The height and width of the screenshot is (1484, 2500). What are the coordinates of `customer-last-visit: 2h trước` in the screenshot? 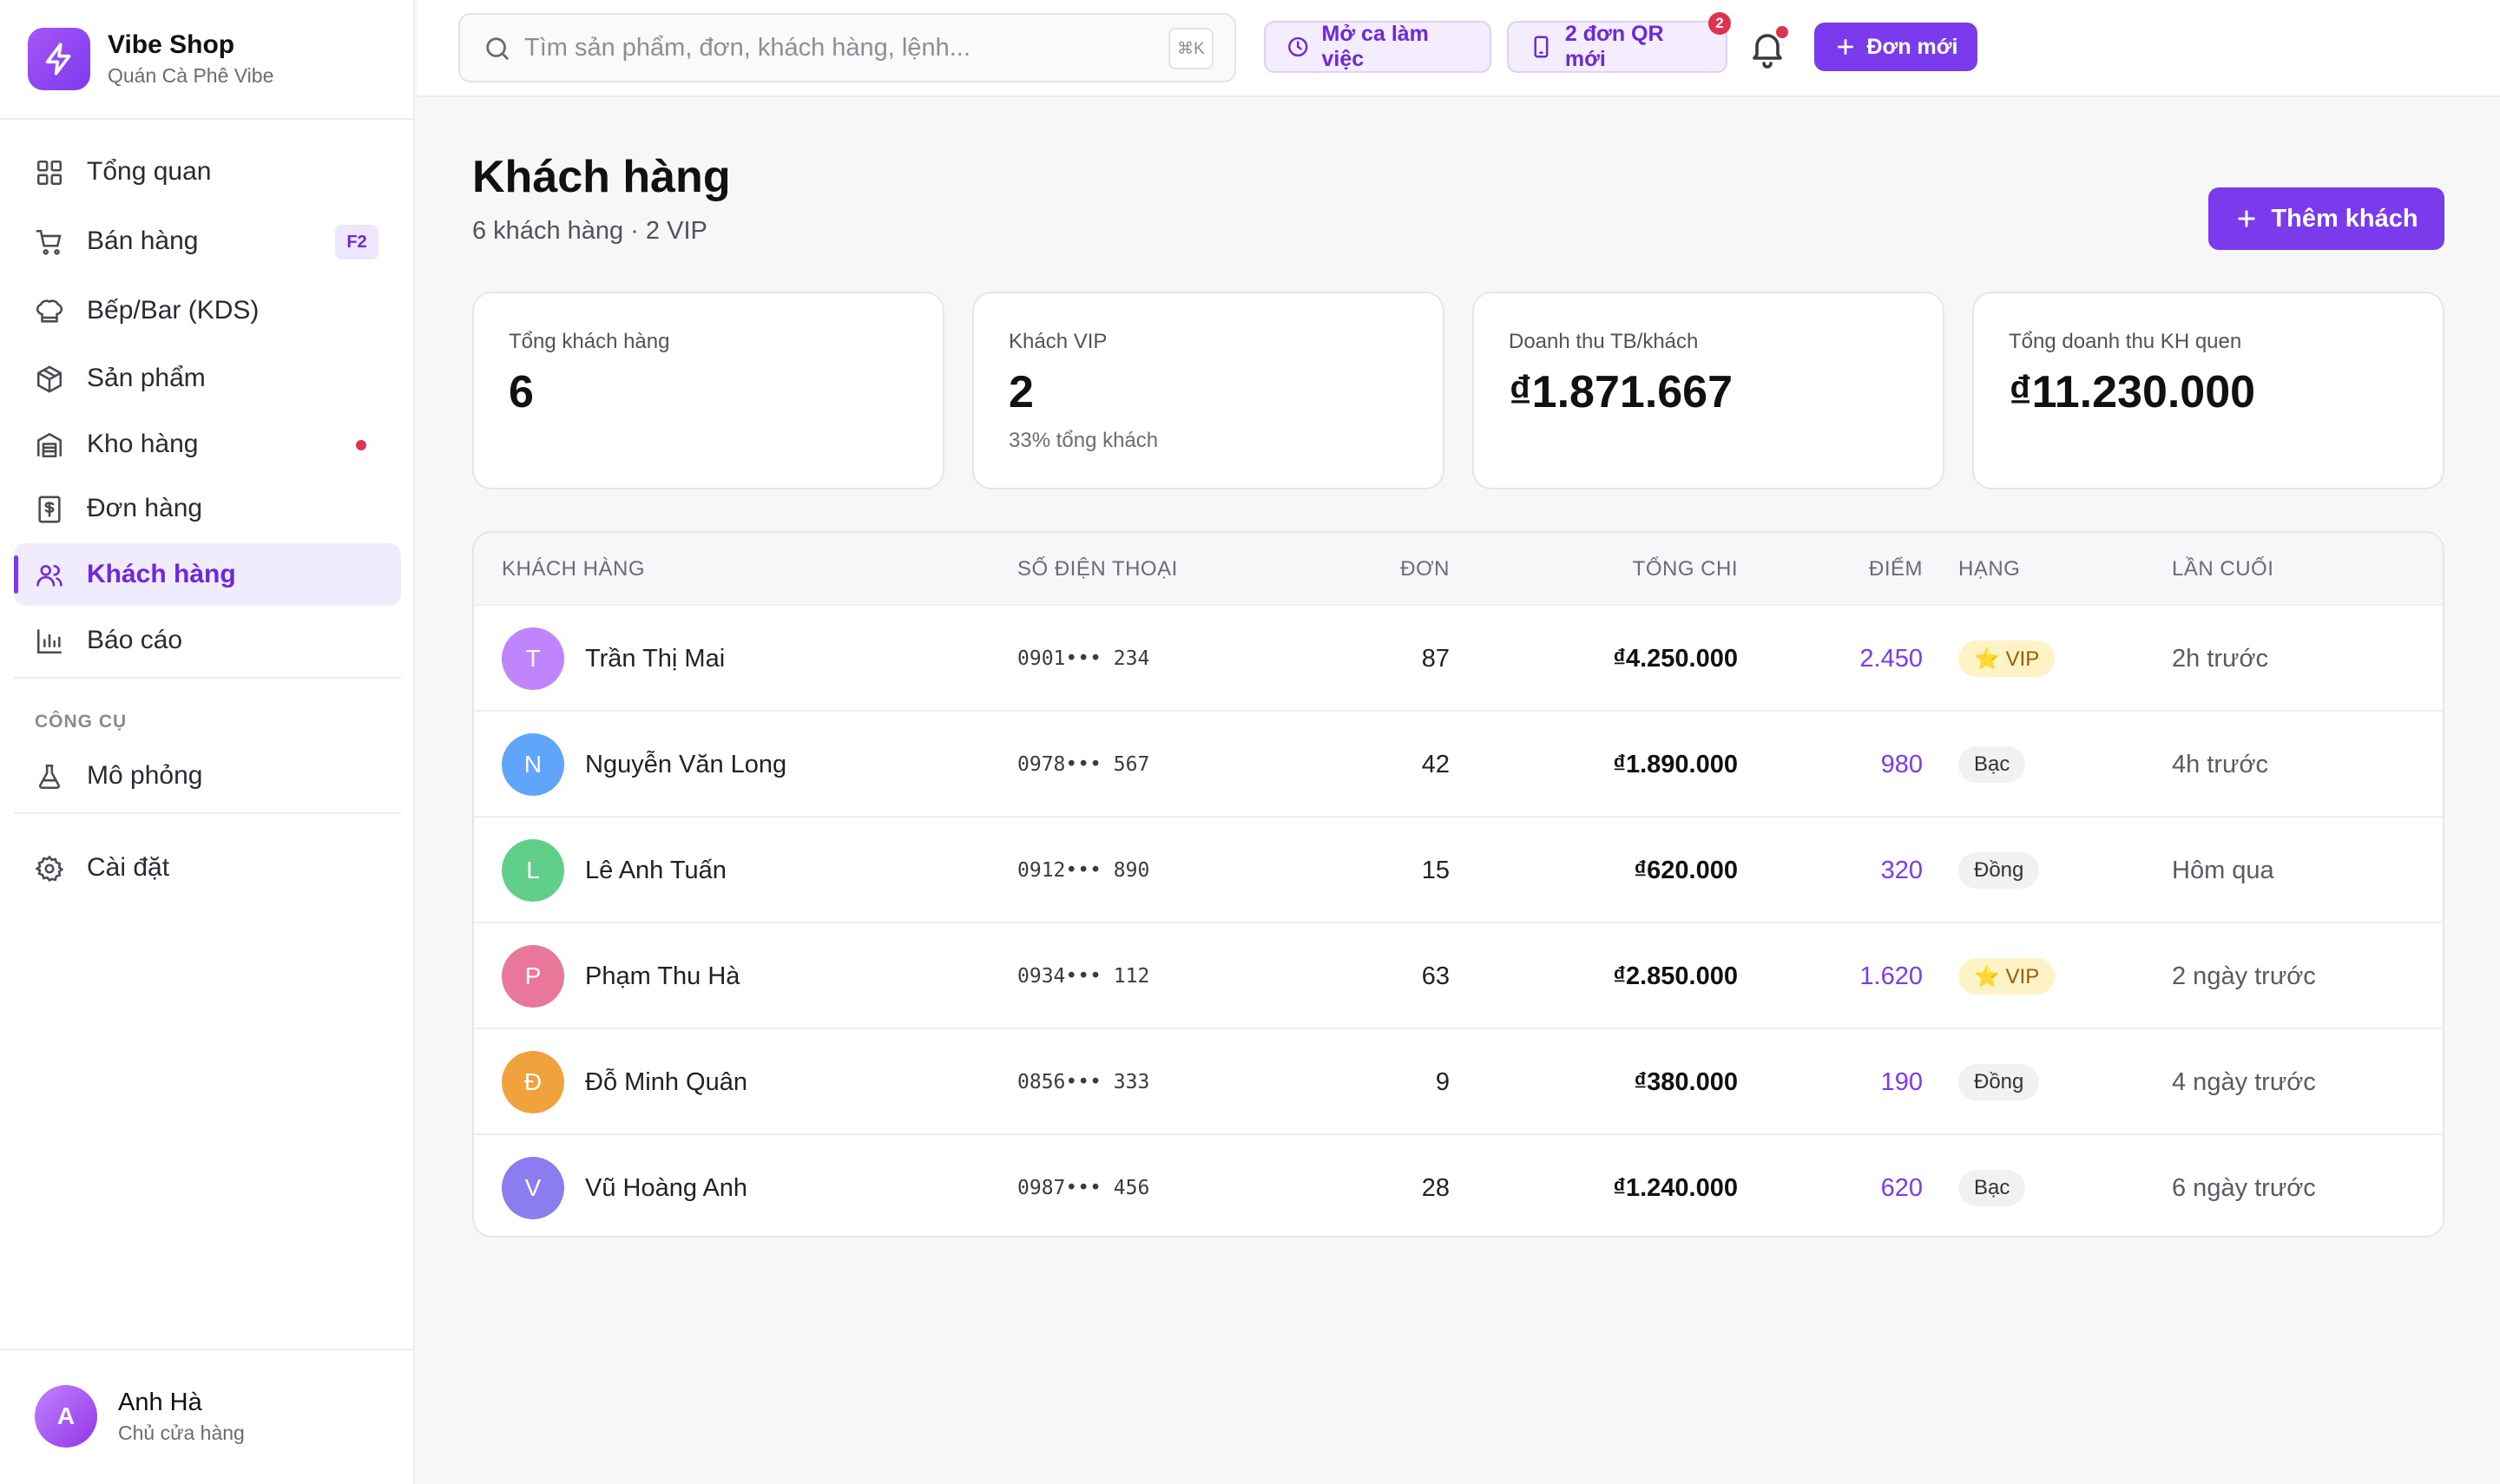 It's located at (2220, 659).